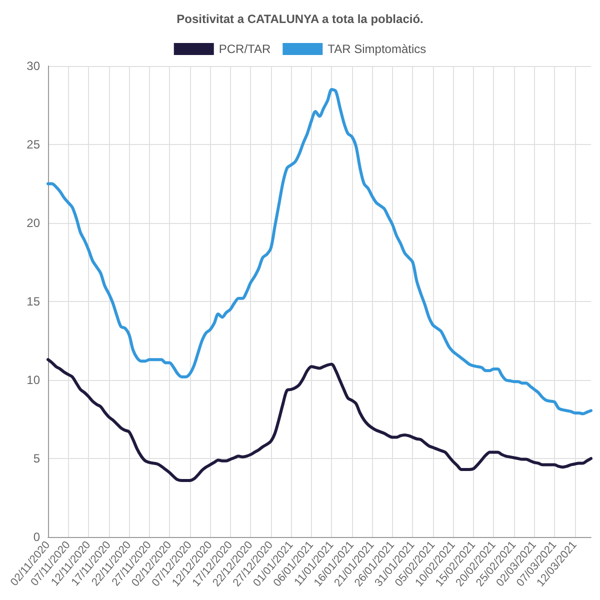 This screenshot has width=600, height=600. I want to click on y-tick-label: 20, so click(33, 223).